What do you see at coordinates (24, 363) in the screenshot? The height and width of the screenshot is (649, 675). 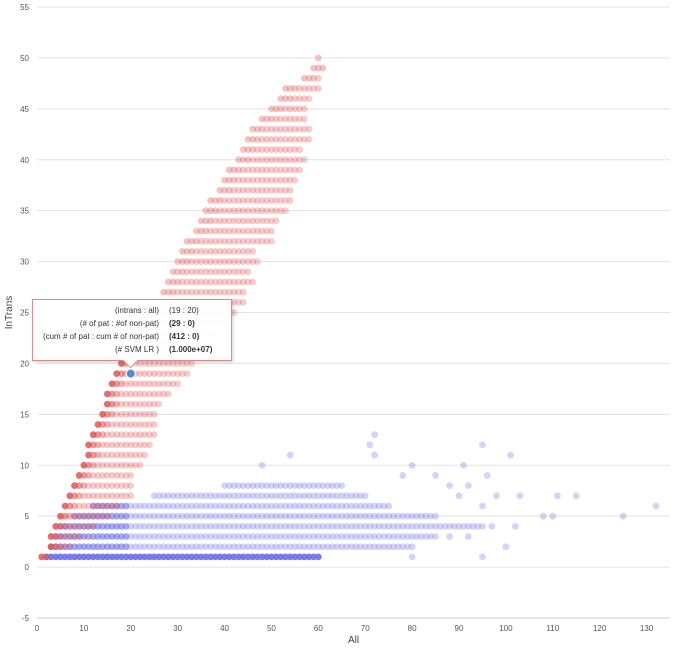 I see `y-tick-label: 20` at bounding box center [24, 363].